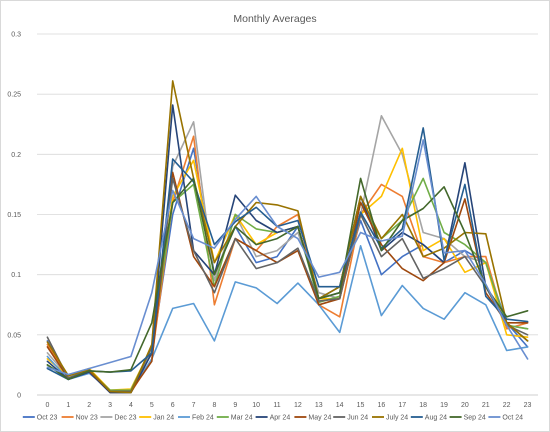 The width and height of the screenshot is (550, 432). What do you see at coordinates (16, 35) in the screenshot?
I see `y-tick-label: 0.3` at bounding box center [16, 35].